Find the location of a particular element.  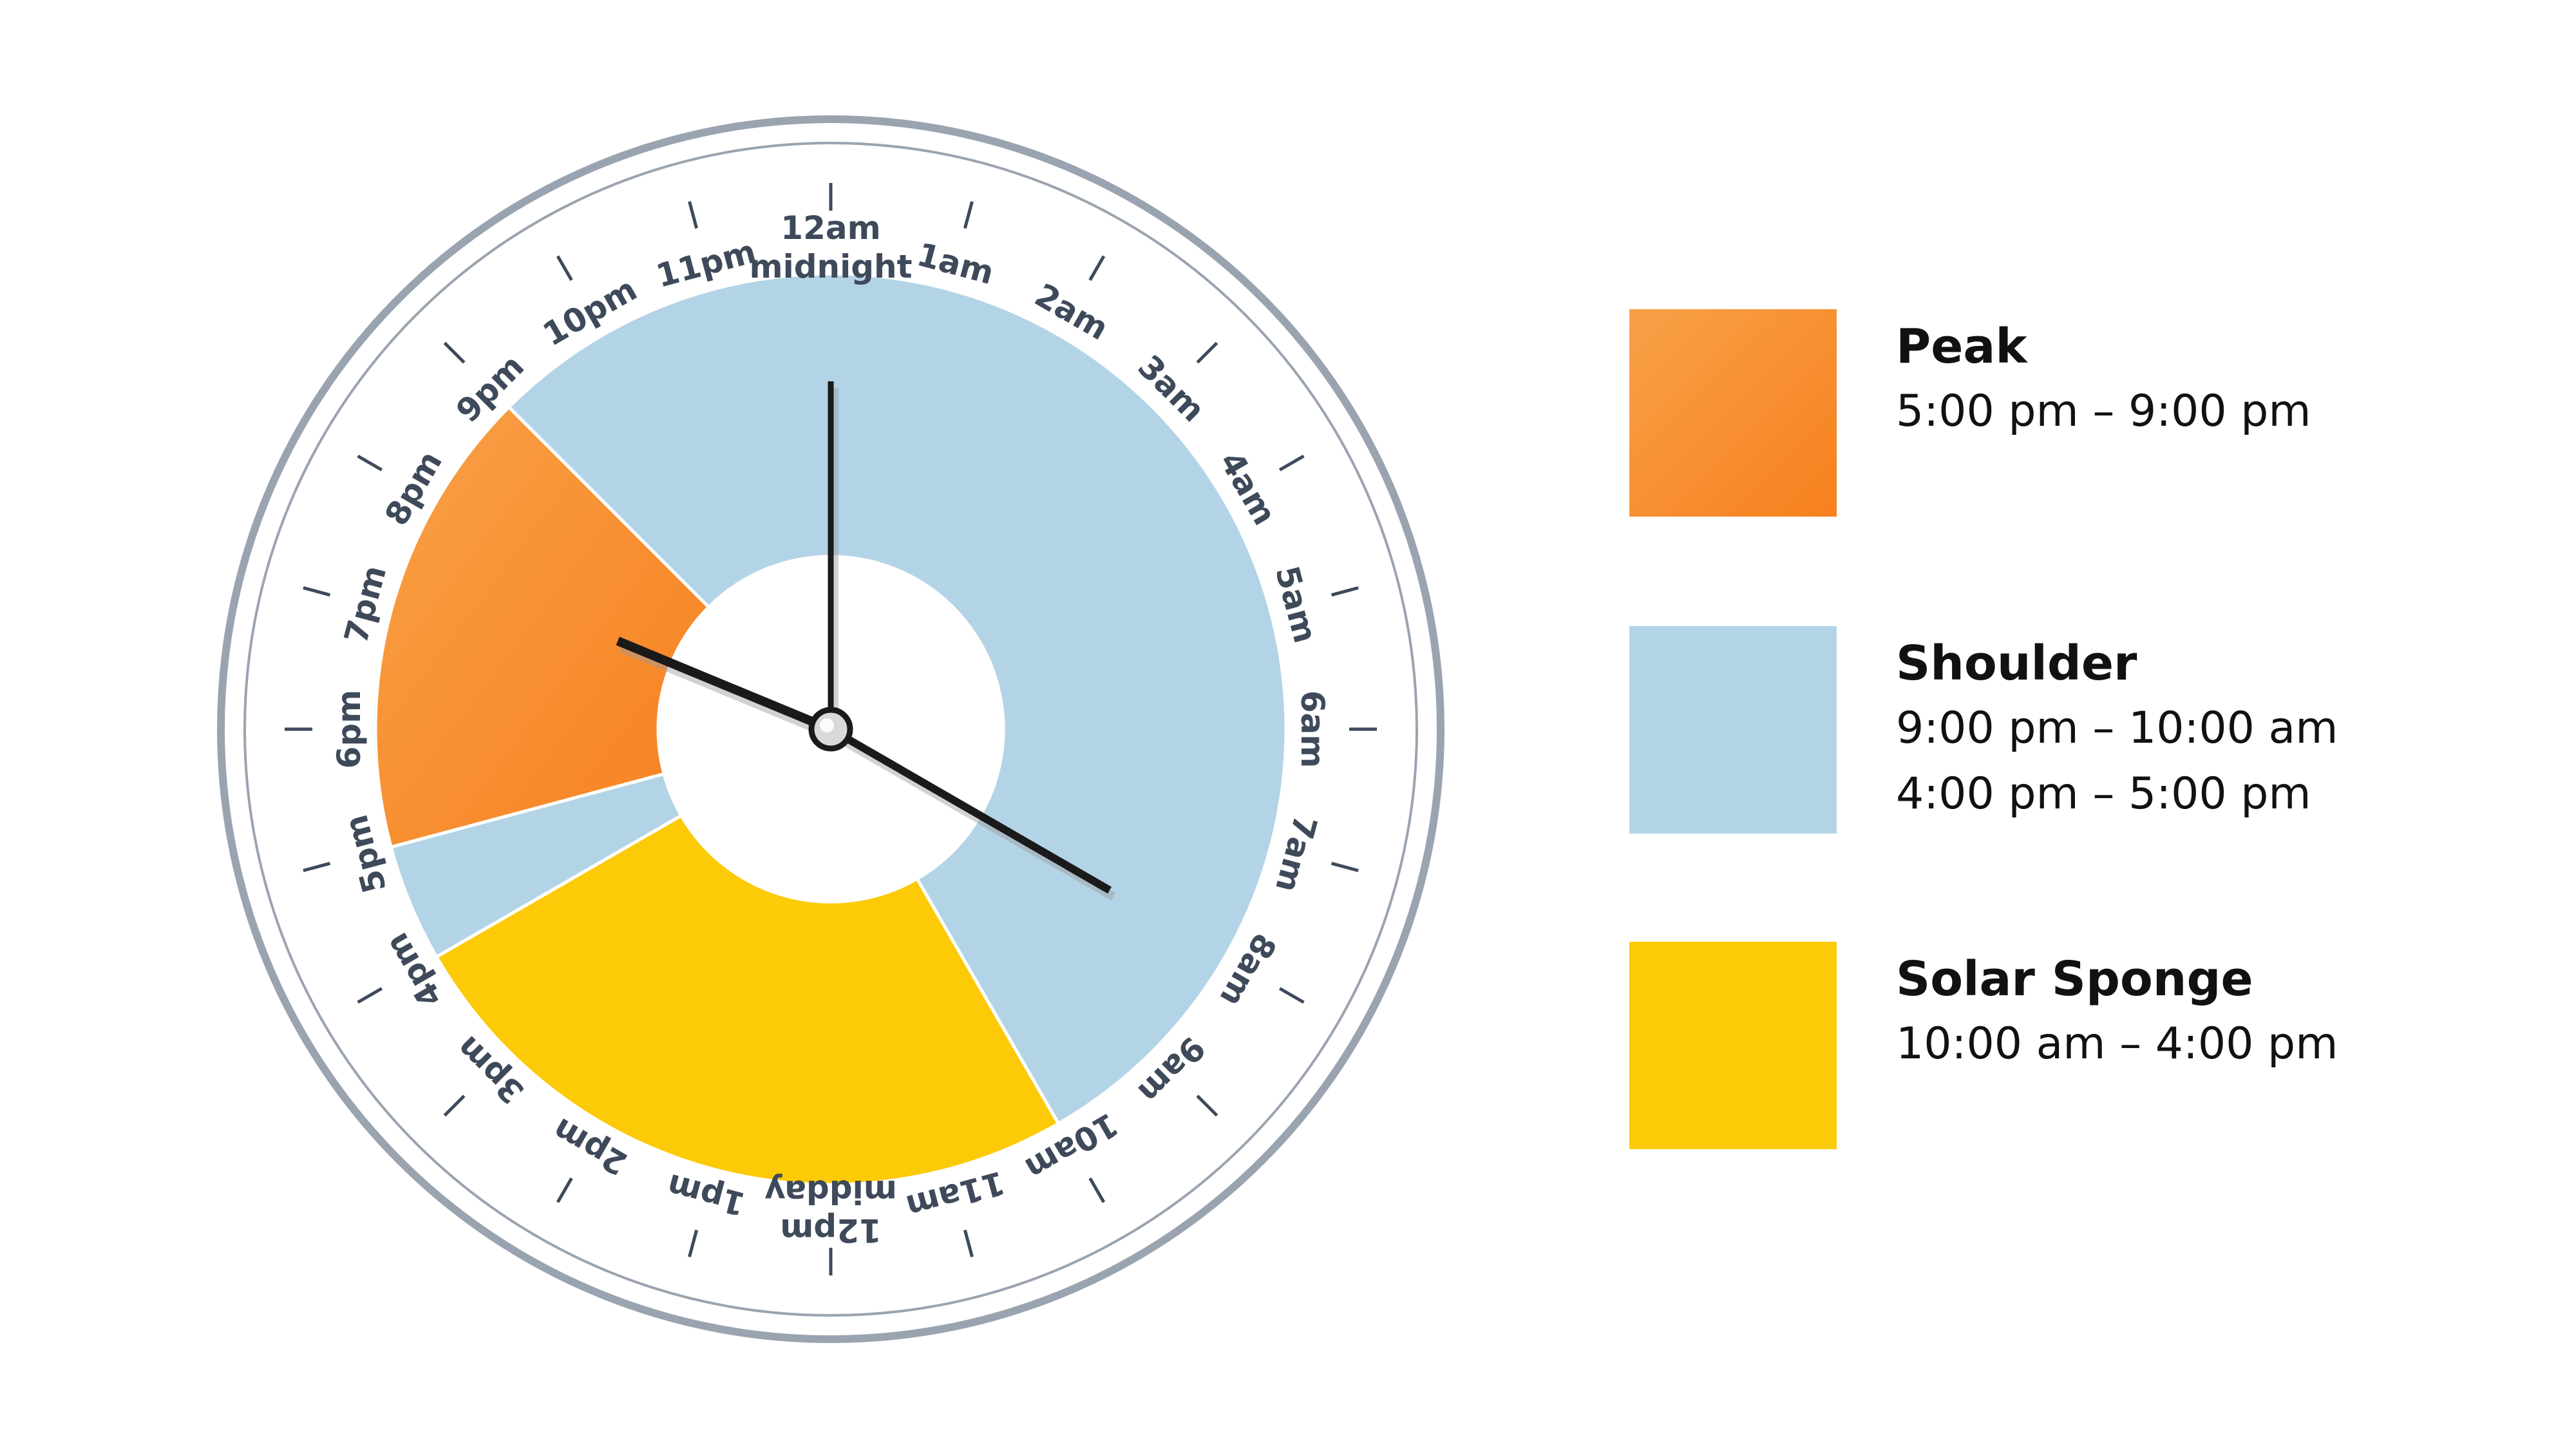

hour-label-line: midnight is located at coordinates (830, 267).